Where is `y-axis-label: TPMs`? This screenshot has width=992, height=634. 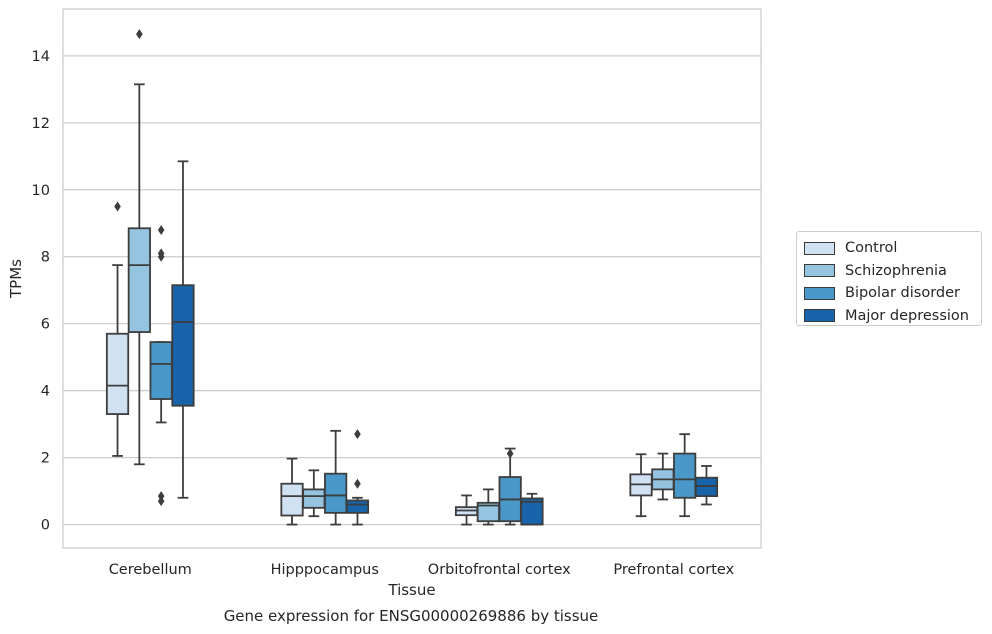
y-axis-label: TPMs is located at coordinates (16, 279).